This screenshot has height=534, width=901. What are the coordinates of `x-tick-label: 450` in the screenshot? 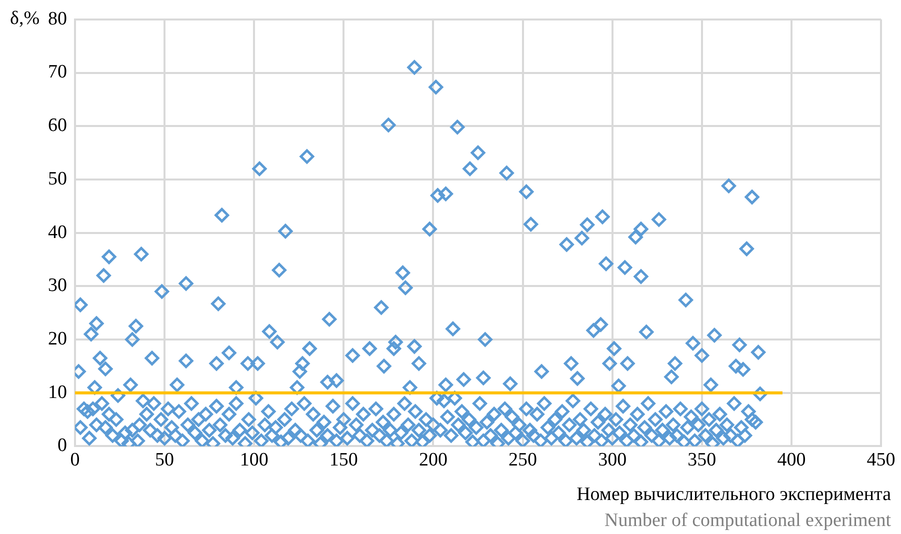 It's located at (881, 460).